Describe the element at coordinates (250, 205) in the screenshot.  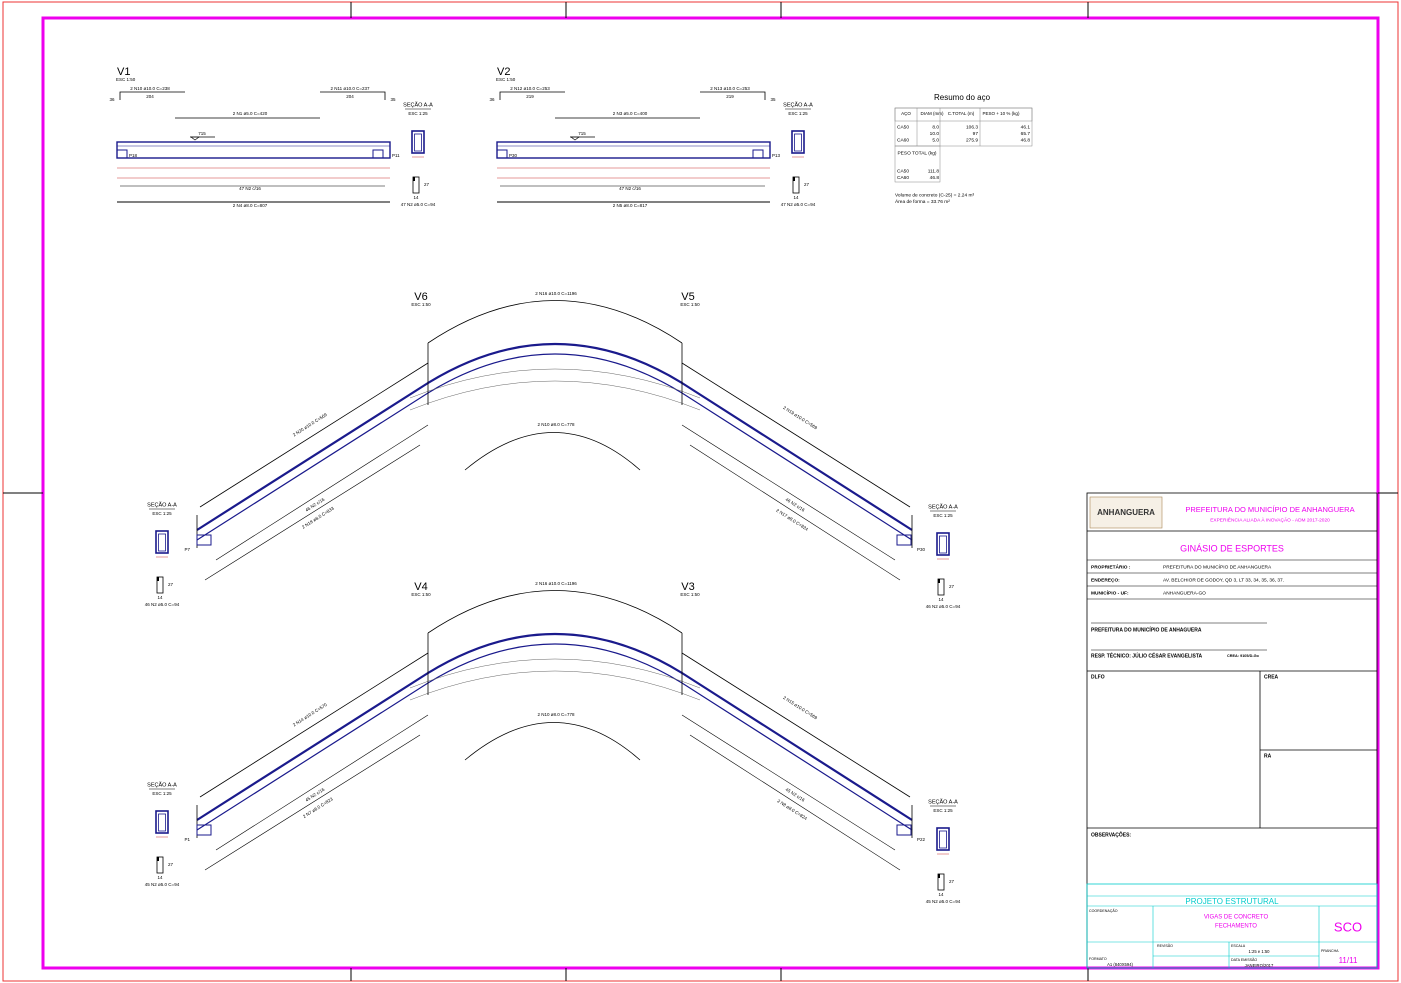
I see `label: 2 N4 ø8.0 C=807` at that location.